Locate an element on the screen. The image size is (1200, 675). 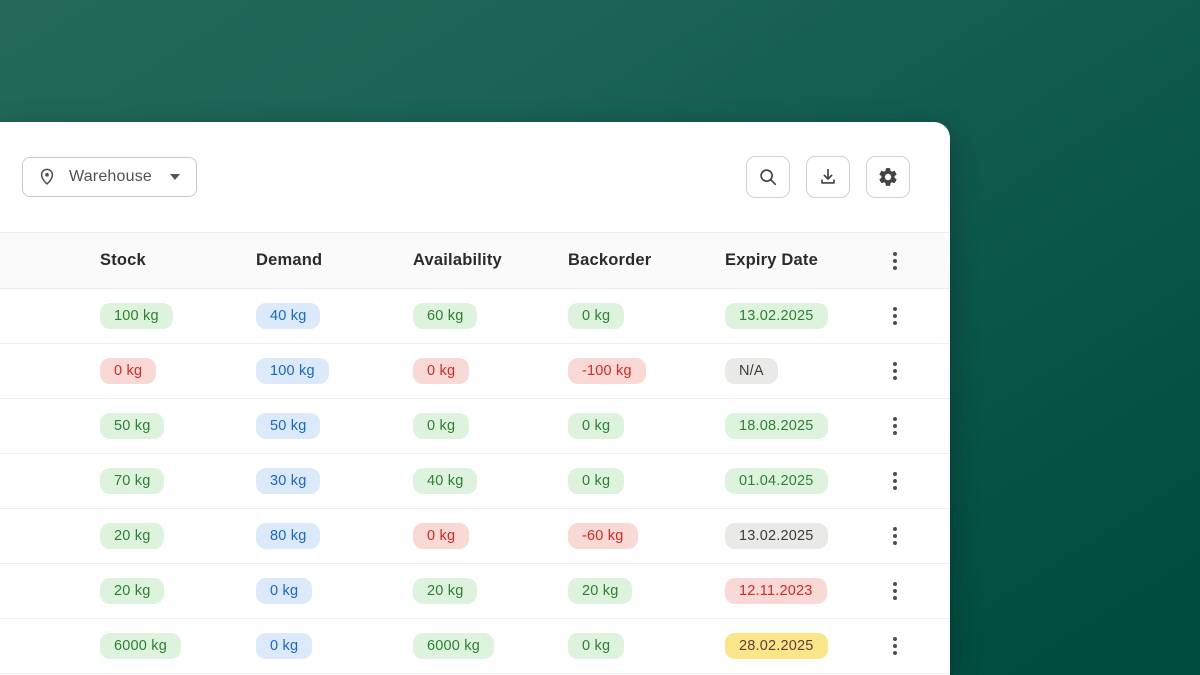
cell-expiry-date: 01.04.2025 is located at coordinates (797, 481).